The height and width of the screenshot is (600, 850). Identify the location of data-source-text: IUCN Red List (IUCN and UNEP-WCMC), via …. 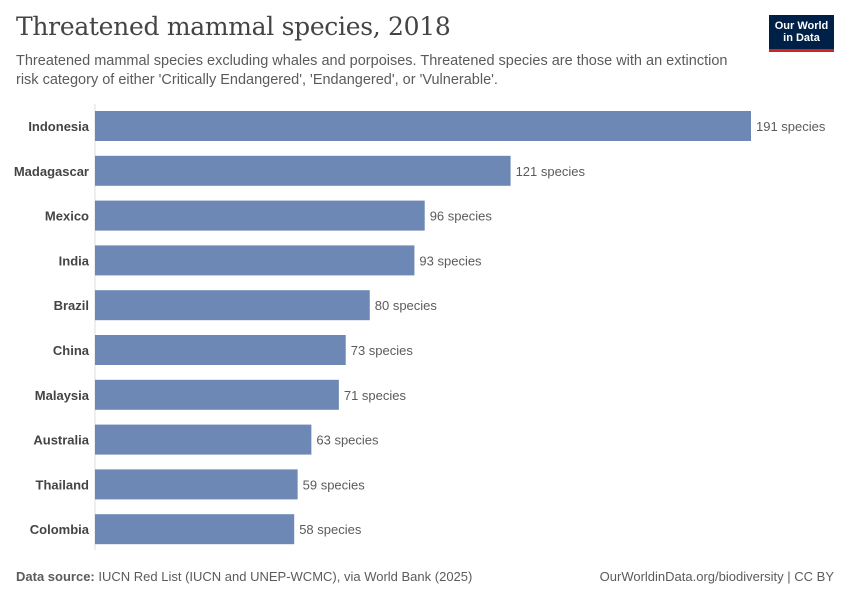
(285, 576).